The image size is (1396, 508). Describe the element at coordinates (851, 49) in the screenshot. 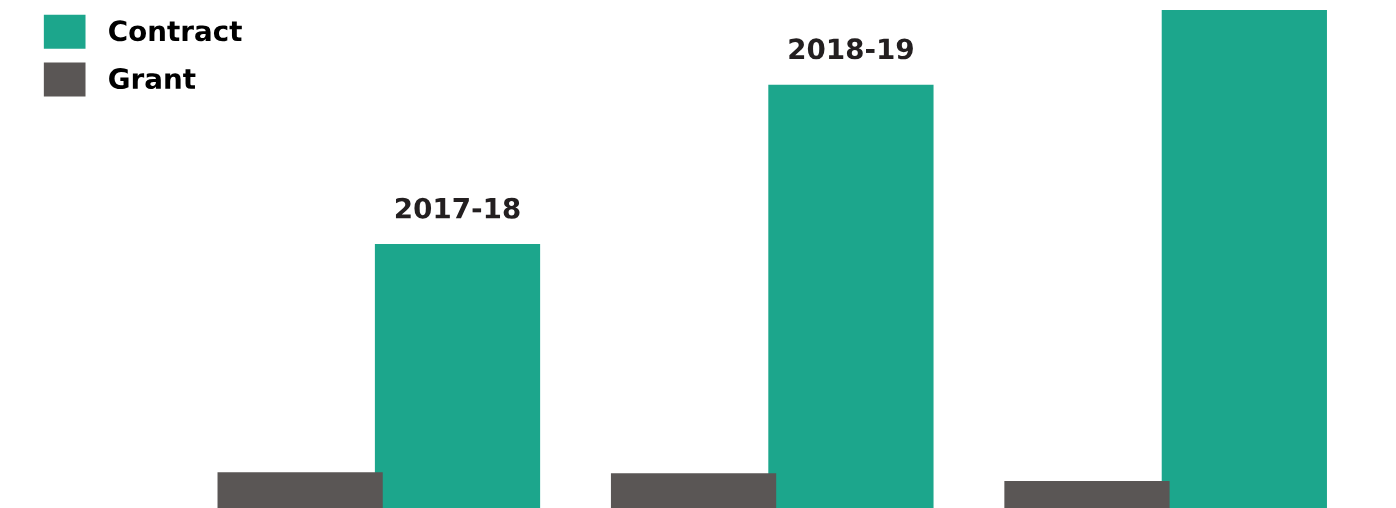

I see `x-tick-label: 2018-19` at that location.